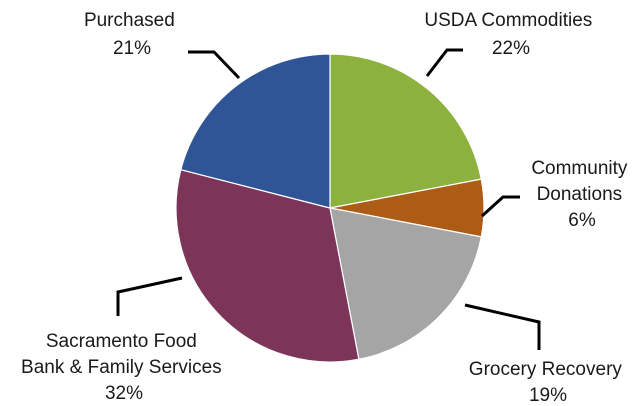  I want to click on pie-slice-purchased, so click(255, 131).